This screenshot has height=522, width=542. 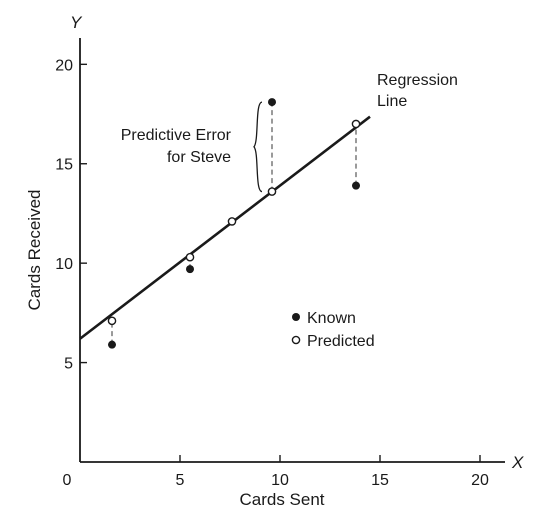 What do you see at coordinates (64, 65) in the screenshot?
I see `y-tick-label: 20` at bounding box center [64, 65].